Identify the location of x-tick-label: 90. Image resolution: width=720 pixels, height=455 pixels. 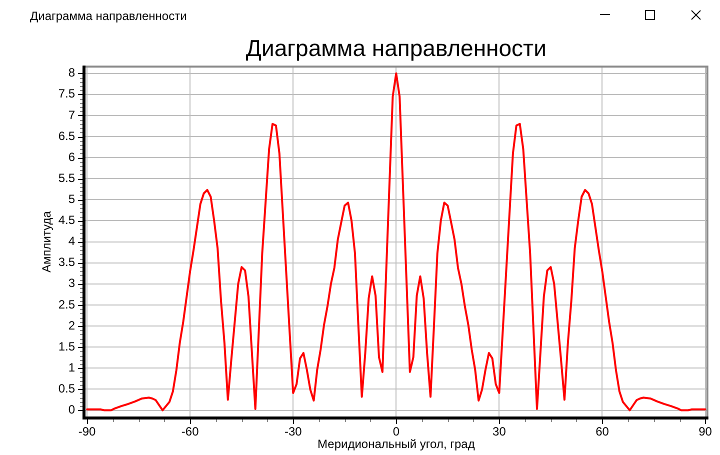
(705, 431).